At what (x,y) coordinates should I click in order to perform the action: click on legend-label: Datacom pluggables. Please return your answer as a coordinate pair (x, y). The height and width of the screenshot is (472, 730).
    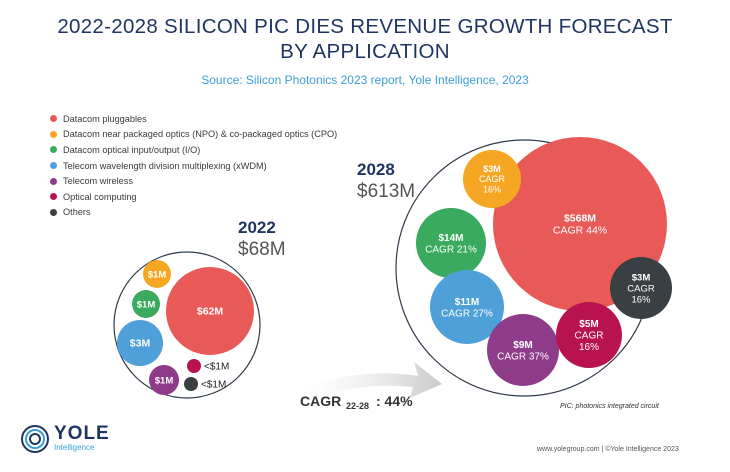
    Looking at the image, I should click on (105, 118).